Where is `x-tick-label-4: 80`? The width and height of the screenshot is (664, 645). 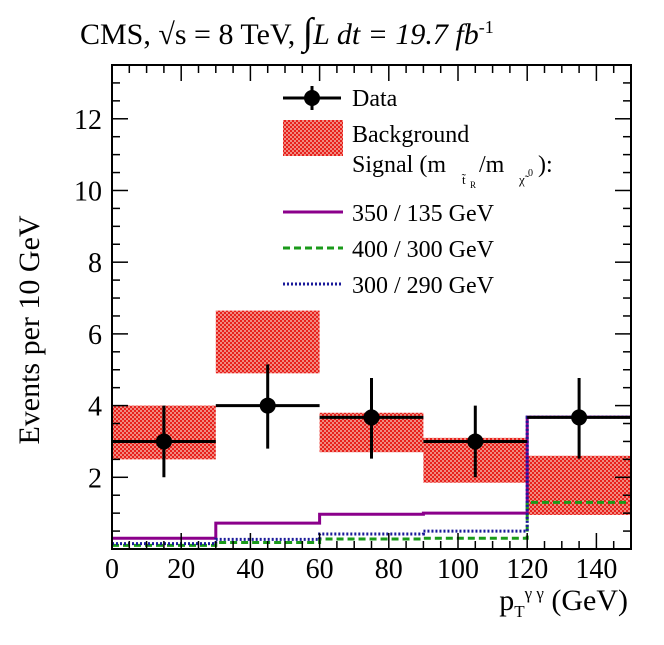
x-tick-label-4: 80 is located at coordinates (389, 569).